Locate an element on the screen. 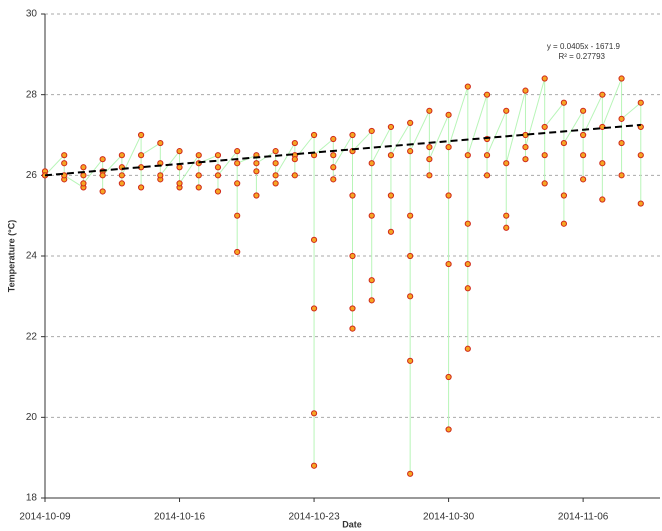 This screenshot has width=662, height=531. trendline is located at coordinates (342, 150).